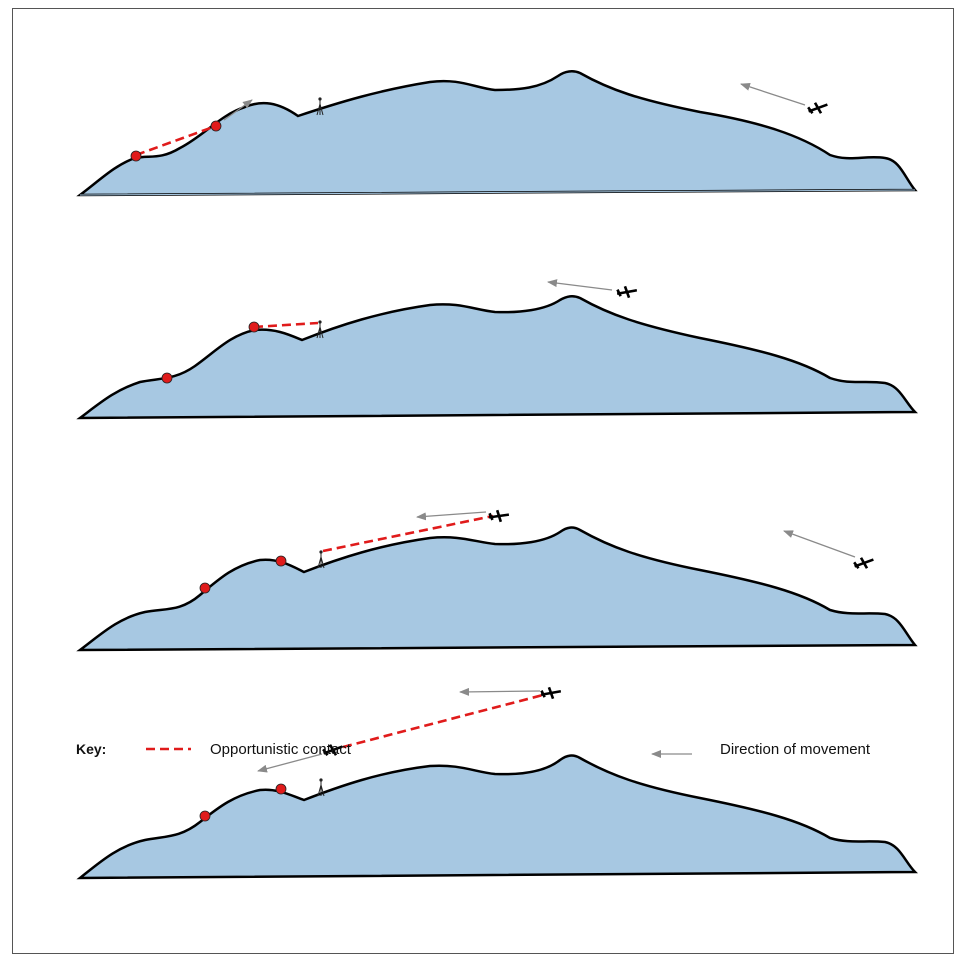  What do you see at coordinates (280, 749) in the screenshot?
I see `legend-contact-label: Opportunistic contact` at bounding box center [280, 749].